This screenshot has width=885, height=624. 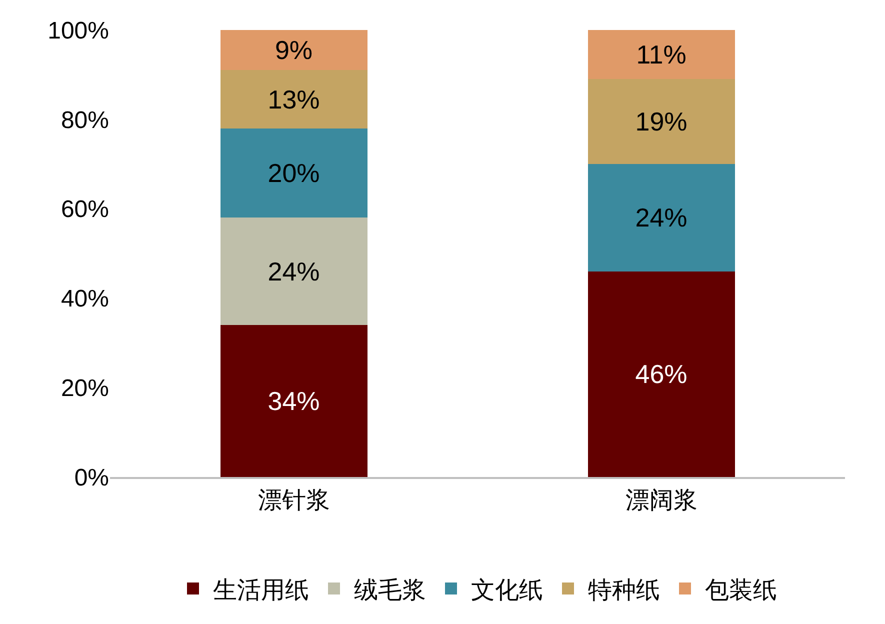 What do you see at coordinates (84, 299) in the screenshot?
I see `y-tick-label: 40%` at bounding box center [84, 299].